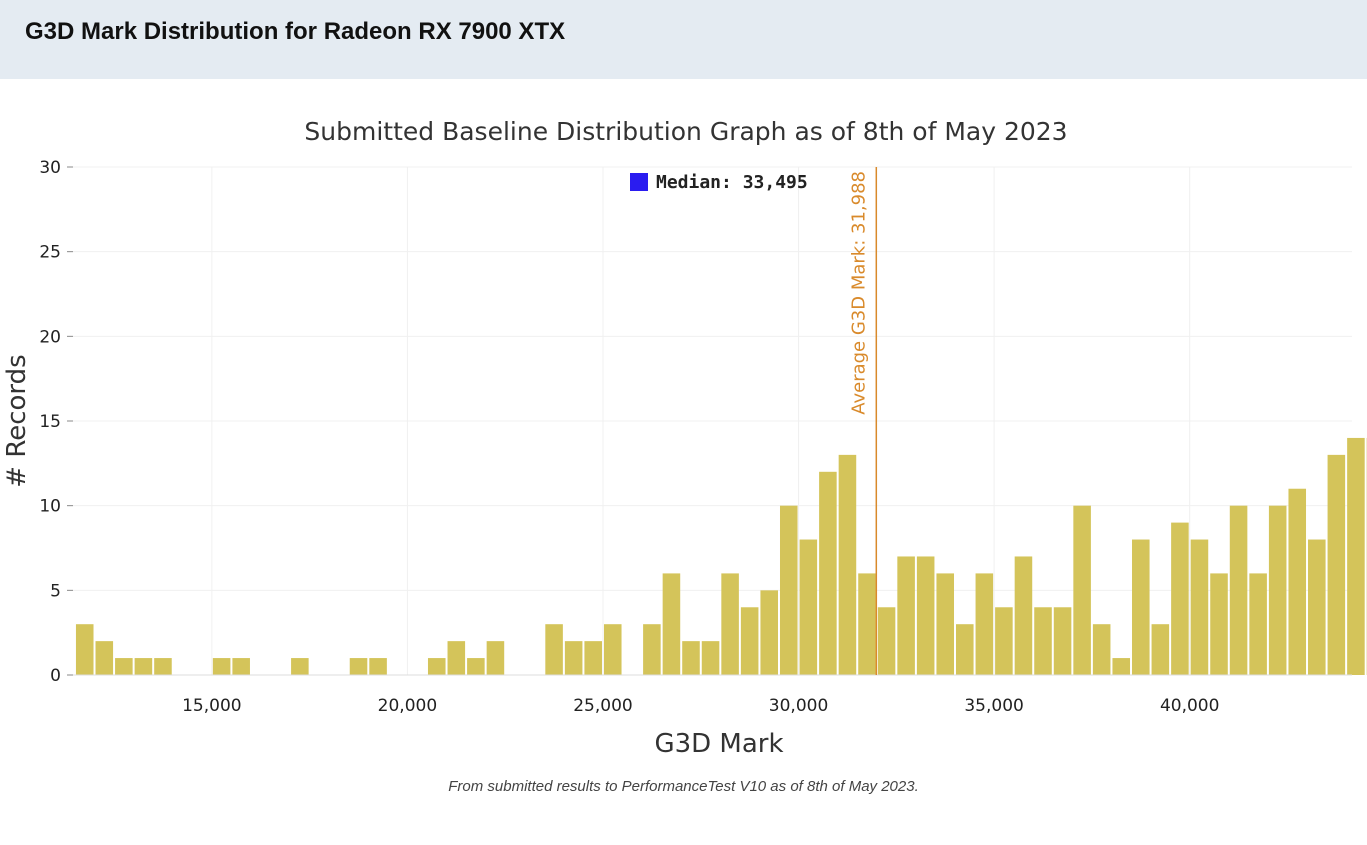 The image size is (1367, 845). What do you see at coordinates (50, 337) in the screenshot?
I see `y-tick-label: 20` at bounding box center [50, 337].